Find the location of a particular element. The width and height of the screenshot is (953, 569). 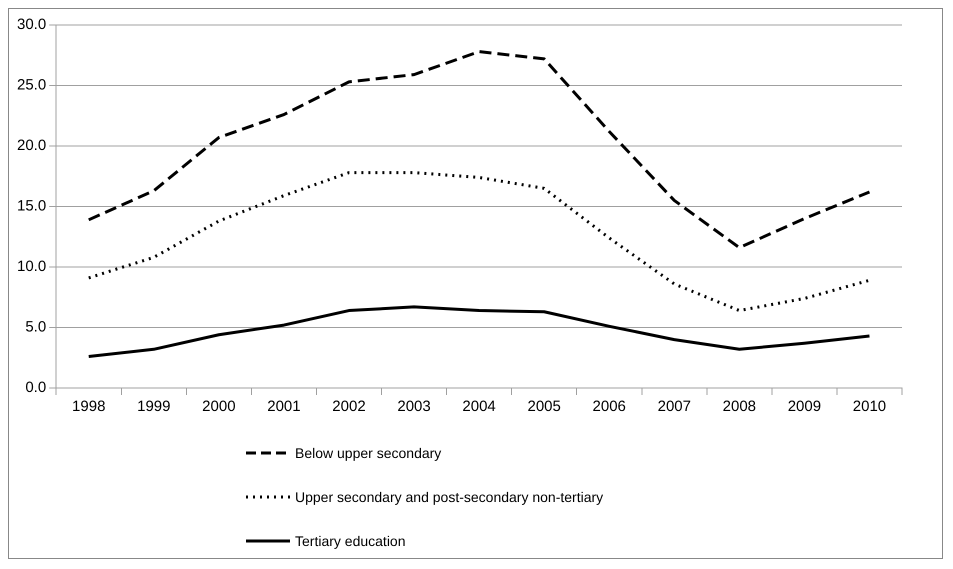

x-tick-label: 2002 is located at coordinates (349, 407).